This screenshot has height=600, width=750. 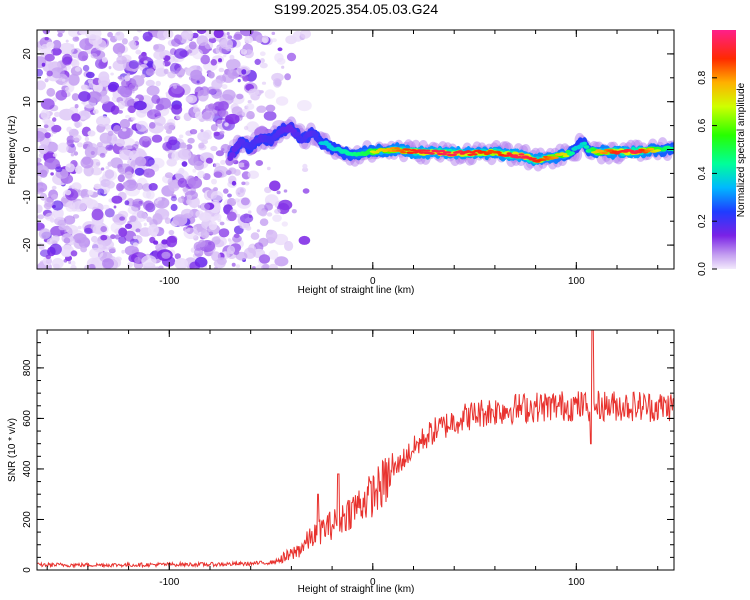 What do you see at coordinates (702, 221) in the screenshot?
I see `colorbar-tick-label: 0.2` at bounding box center [702, 221].